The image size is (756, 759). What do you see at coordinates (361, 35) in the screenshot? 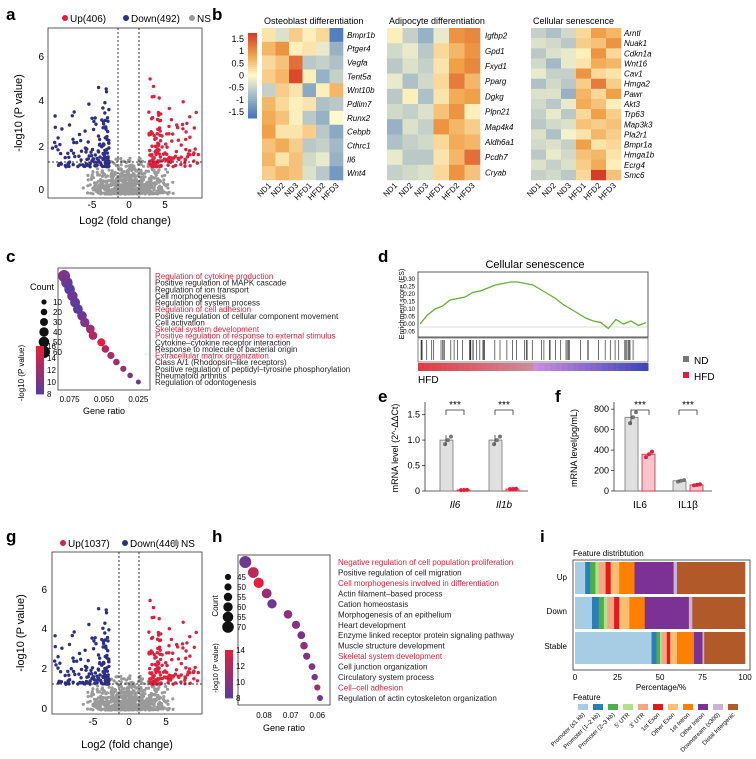
I see `gene-label: Bmpr1b` at bounding box center [361, 35].